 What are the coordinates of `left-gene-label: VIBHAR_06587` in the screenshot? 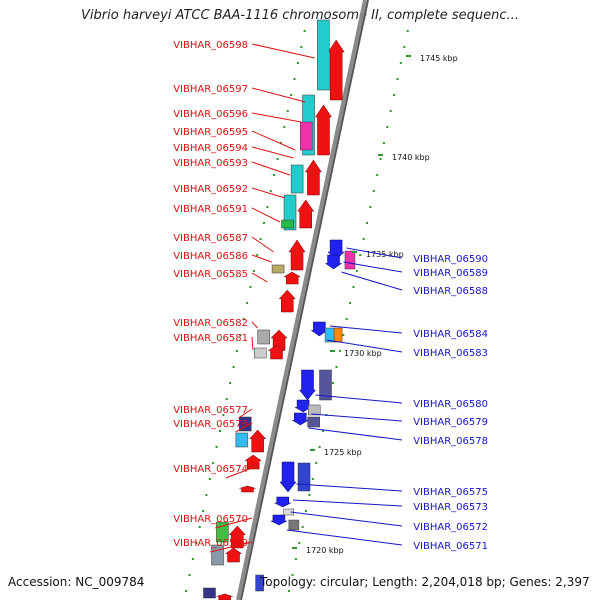 It's located at (210, 238).